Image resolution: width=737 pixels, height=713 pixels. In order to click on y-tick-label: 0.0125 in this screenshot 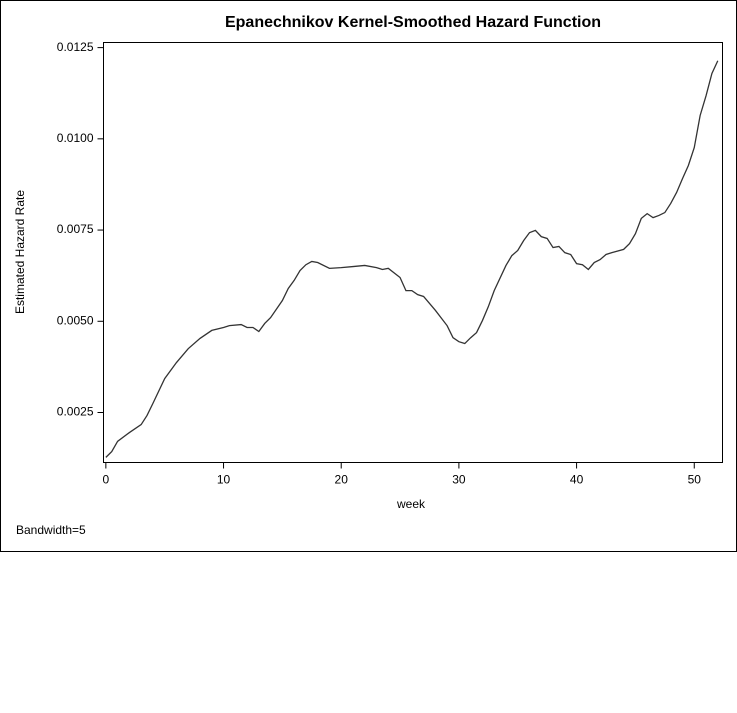, I will do `click(75, 47)`.